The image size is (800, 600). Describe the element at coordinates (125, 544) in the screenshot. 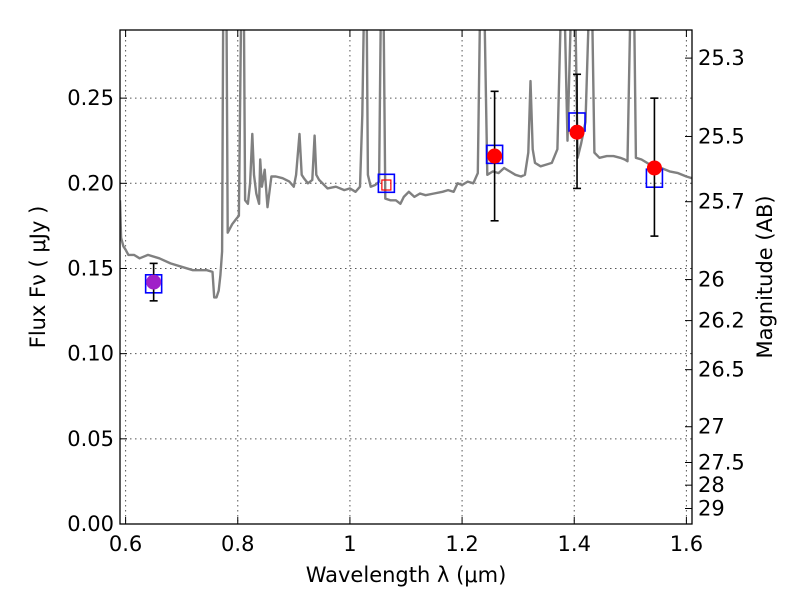

I see `x-tick-label: 0.6` at that location.